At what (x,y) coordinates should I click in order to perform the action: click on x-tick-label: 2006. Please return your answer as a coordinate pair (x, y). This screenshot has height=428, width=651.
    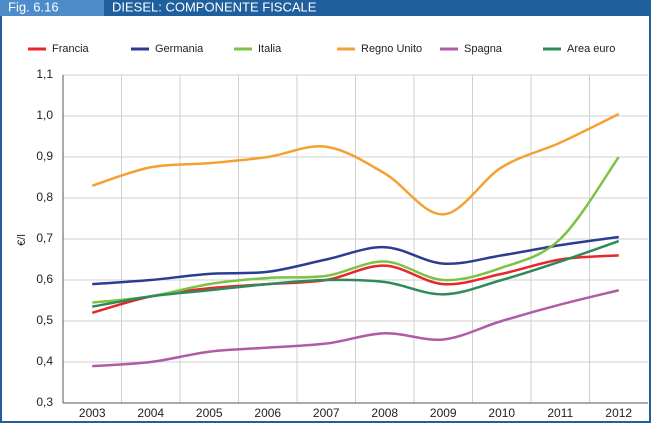
    Looking at the image, I should click on (267, 413).